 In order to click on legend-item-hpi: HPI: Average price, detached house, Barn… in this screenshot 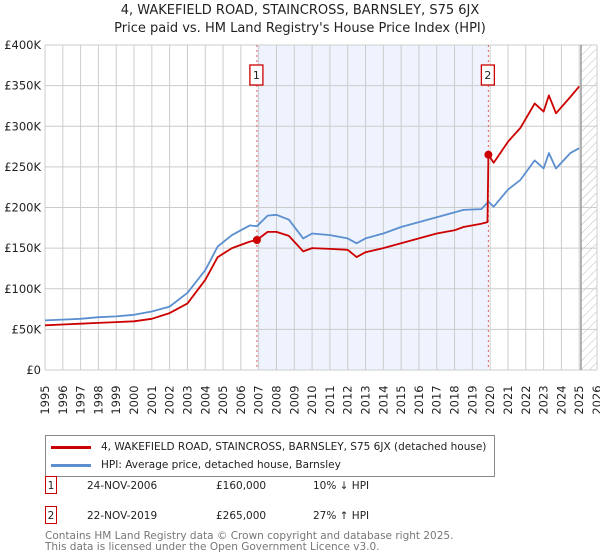, I will do `click(196, 465)`.